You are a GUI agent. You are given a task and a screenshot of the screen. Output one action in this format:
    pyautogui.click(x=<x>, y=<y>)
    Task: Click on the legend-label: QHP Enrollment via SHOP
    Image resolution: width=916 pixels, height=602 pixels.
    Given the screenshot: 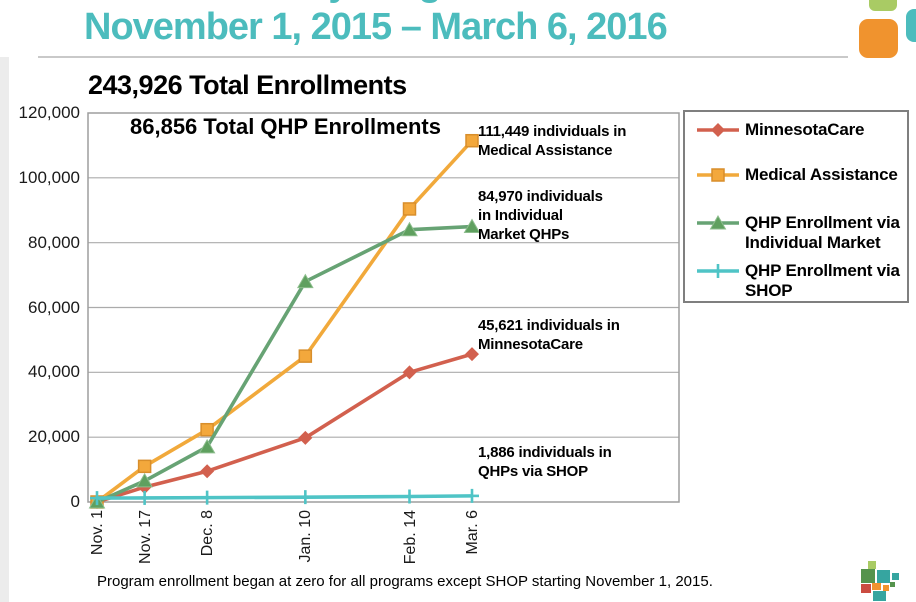 What is the action you would take?
    pyautogui.click(x=822, y=280)
    